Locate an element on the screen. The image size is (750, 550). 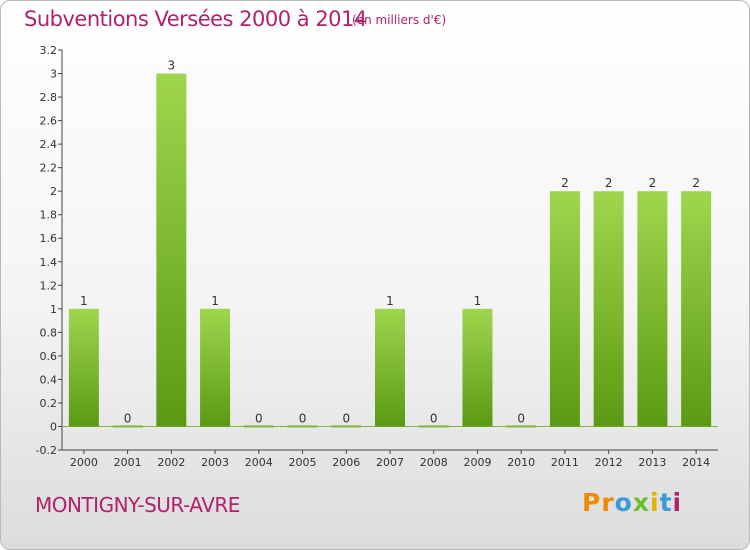
y-tick-label: 2.4 is located at coordinates (49, 144).